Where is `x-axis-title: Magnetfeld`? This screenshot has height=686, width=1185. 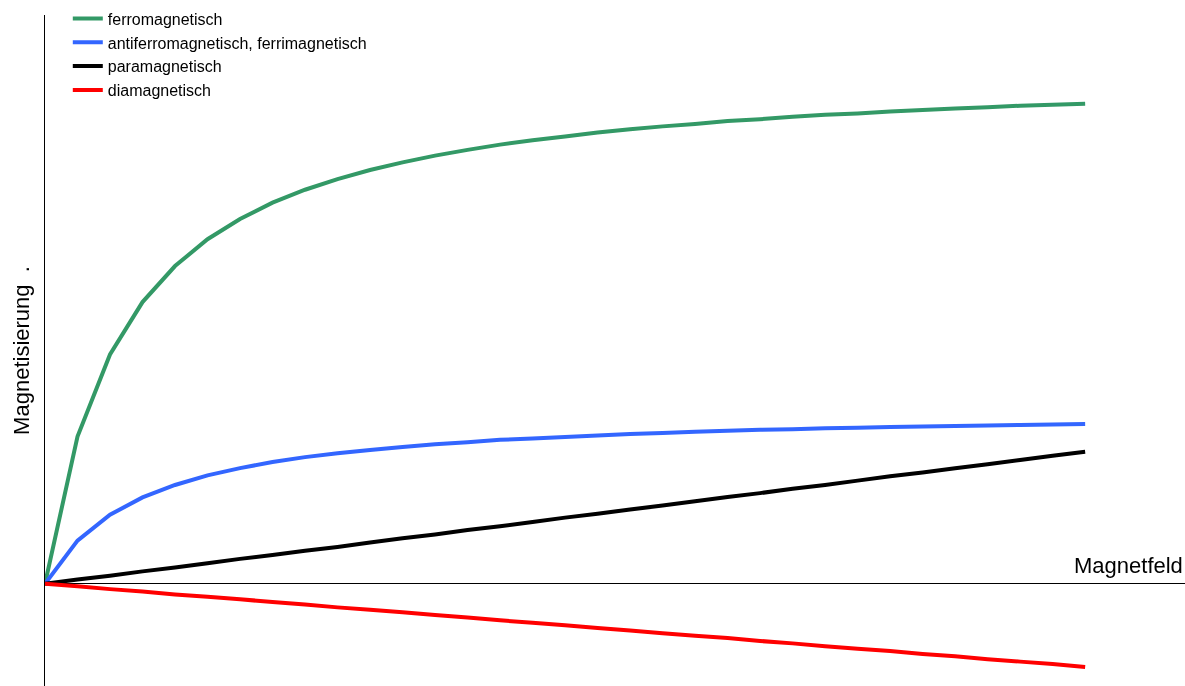
x-axis-title: Magnetfeld is located at coordinates (1128, 565).